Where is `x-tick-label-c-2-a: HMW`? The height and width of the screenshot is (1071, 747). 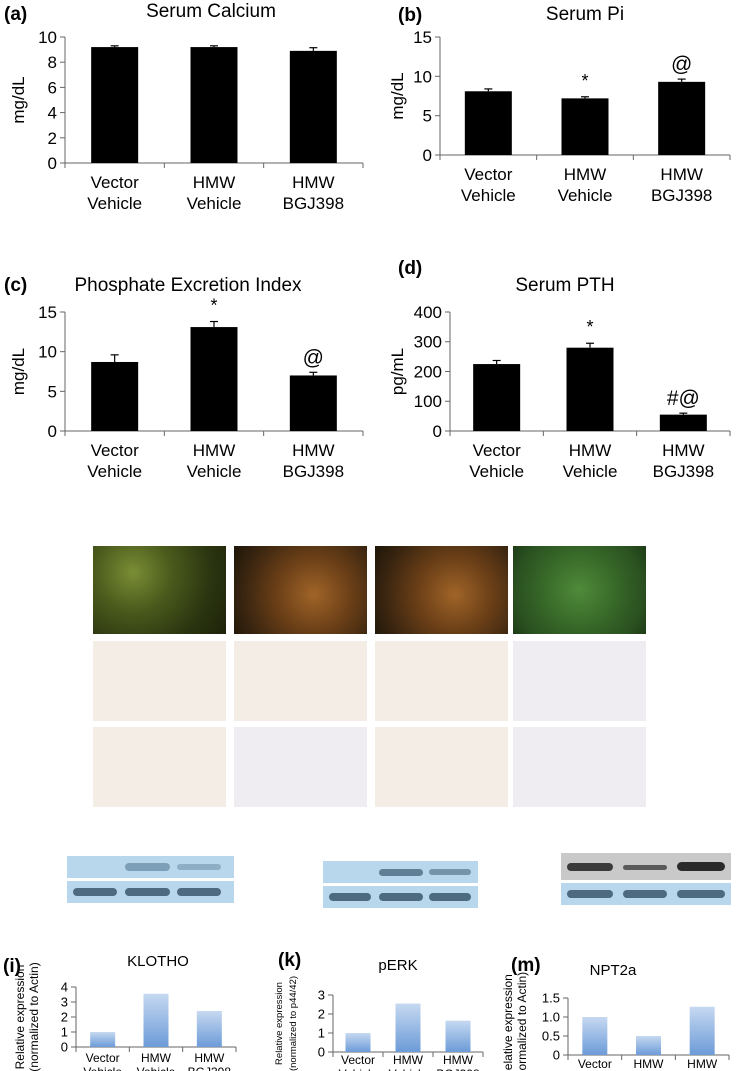 x-tick-label-c-2-a: HMW is located at coordinates (313, 450).